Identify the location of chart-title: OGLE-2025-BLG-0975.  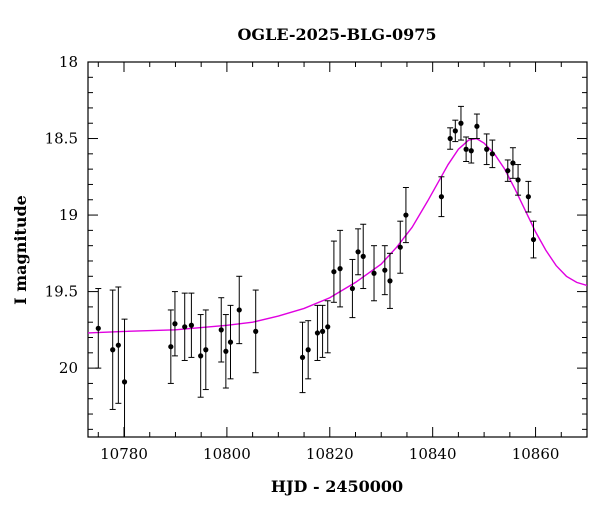
(336, 34).